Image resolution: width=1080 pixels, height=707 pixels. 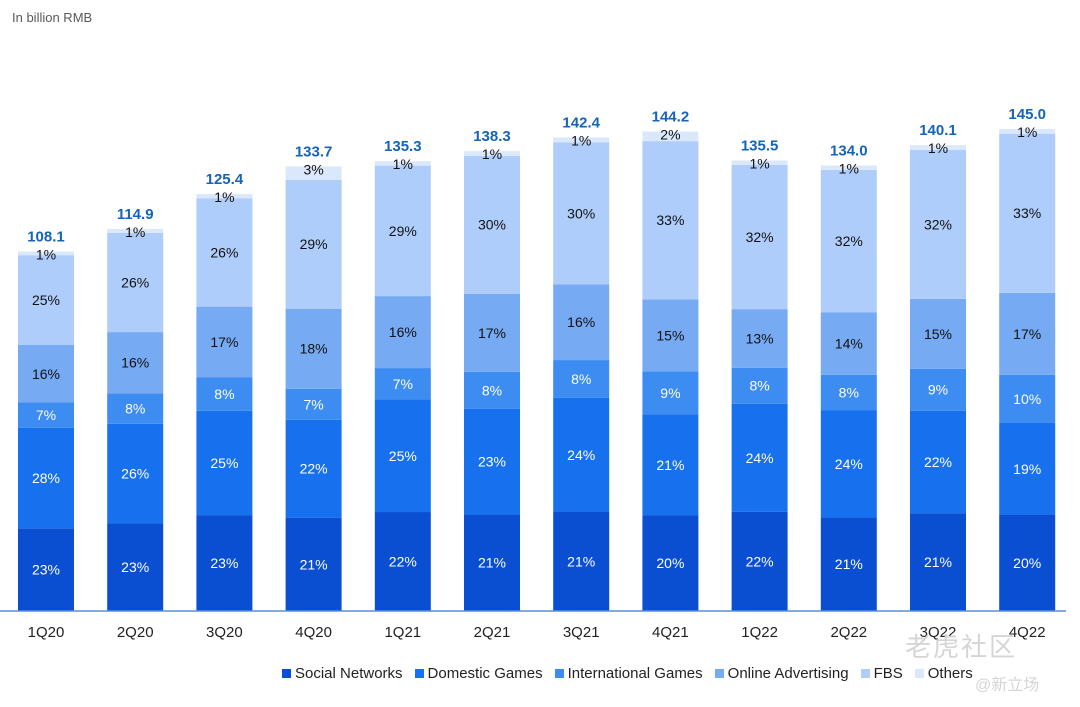 What do you see at coordinates (313, 169) in the screenshot?
I see `data-label: 3%` at bounding box center [313, 169].